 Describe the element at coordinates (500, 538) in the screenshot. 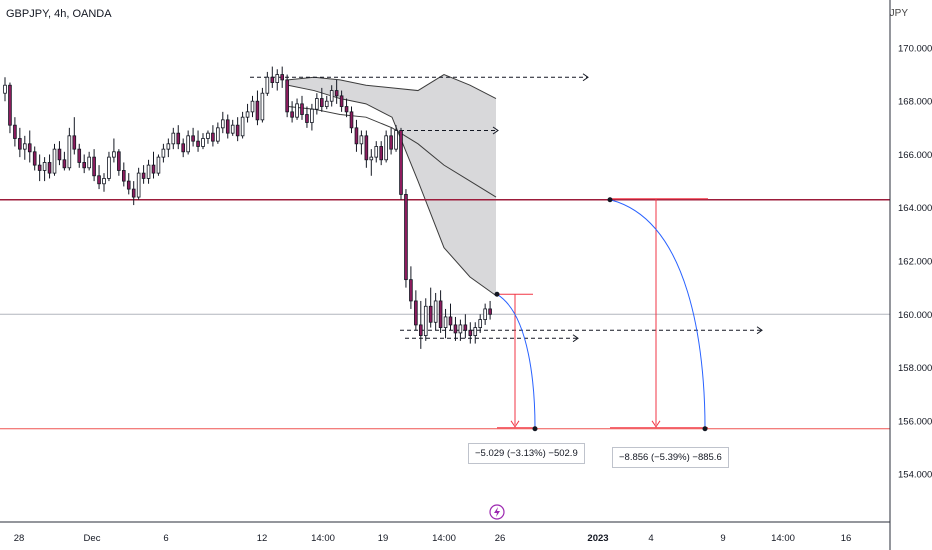

I see `x-tick-label: 26` at that location.